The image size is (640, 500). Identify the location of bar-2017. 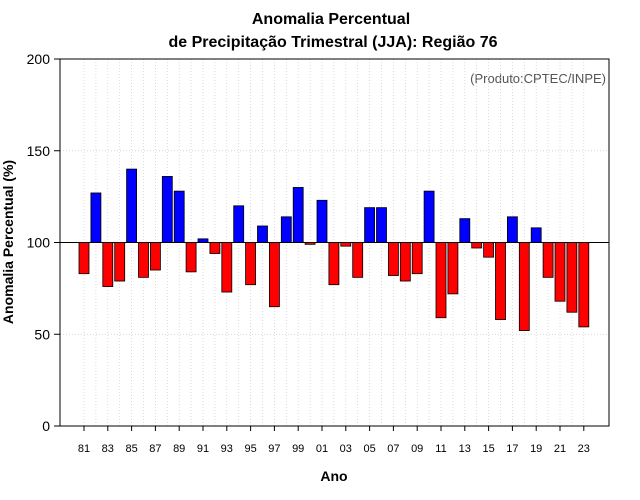
(512, 229).